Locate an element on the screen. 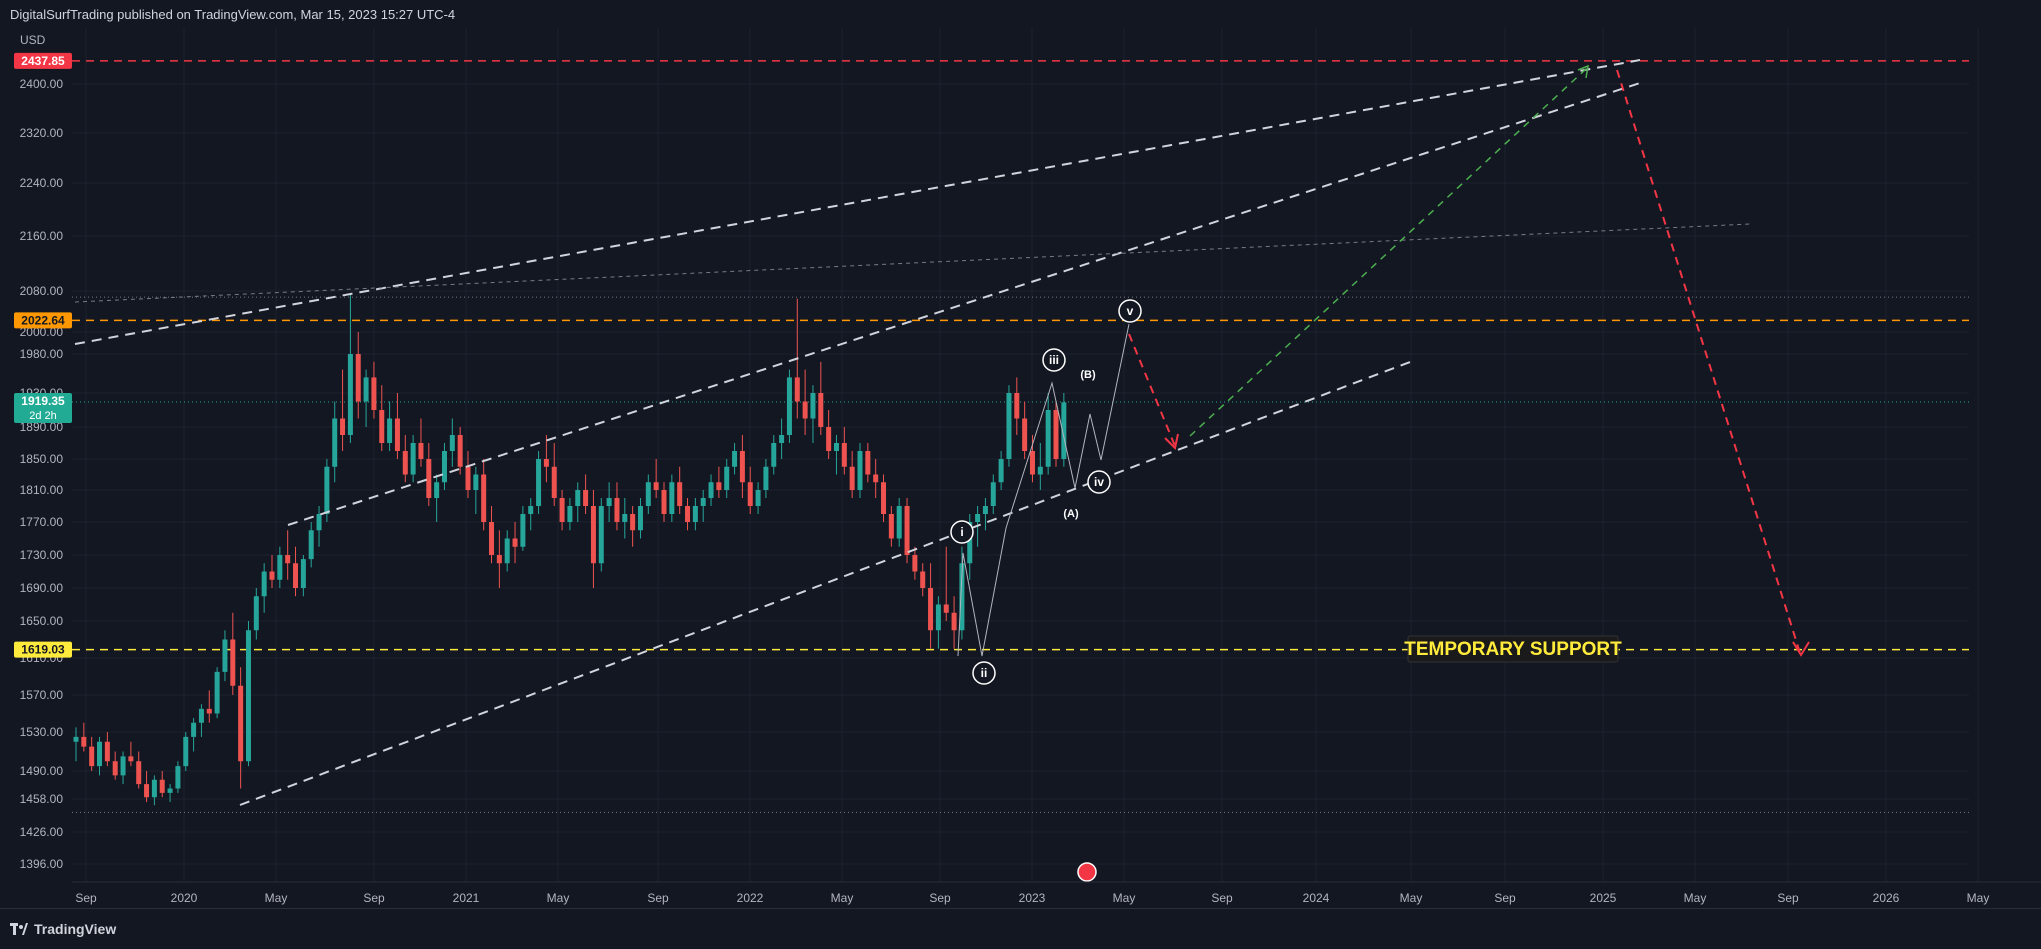 This screenshot has width=2041, height=949. annotation-temporary-support: TEMPORARY SUPPORT is located at coordinates (1513, 649).